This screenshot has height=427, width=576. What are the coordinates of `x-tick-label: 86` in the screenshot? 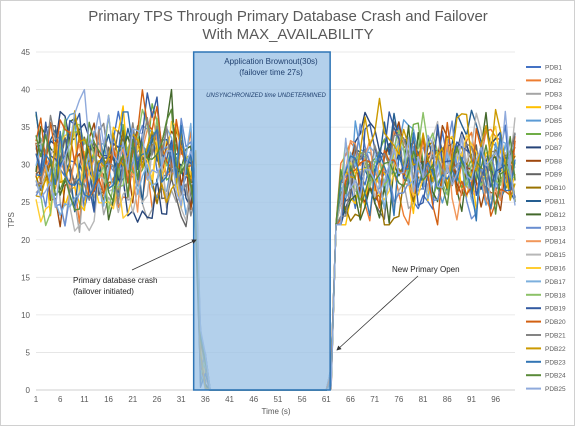 It's located at (447, 399).